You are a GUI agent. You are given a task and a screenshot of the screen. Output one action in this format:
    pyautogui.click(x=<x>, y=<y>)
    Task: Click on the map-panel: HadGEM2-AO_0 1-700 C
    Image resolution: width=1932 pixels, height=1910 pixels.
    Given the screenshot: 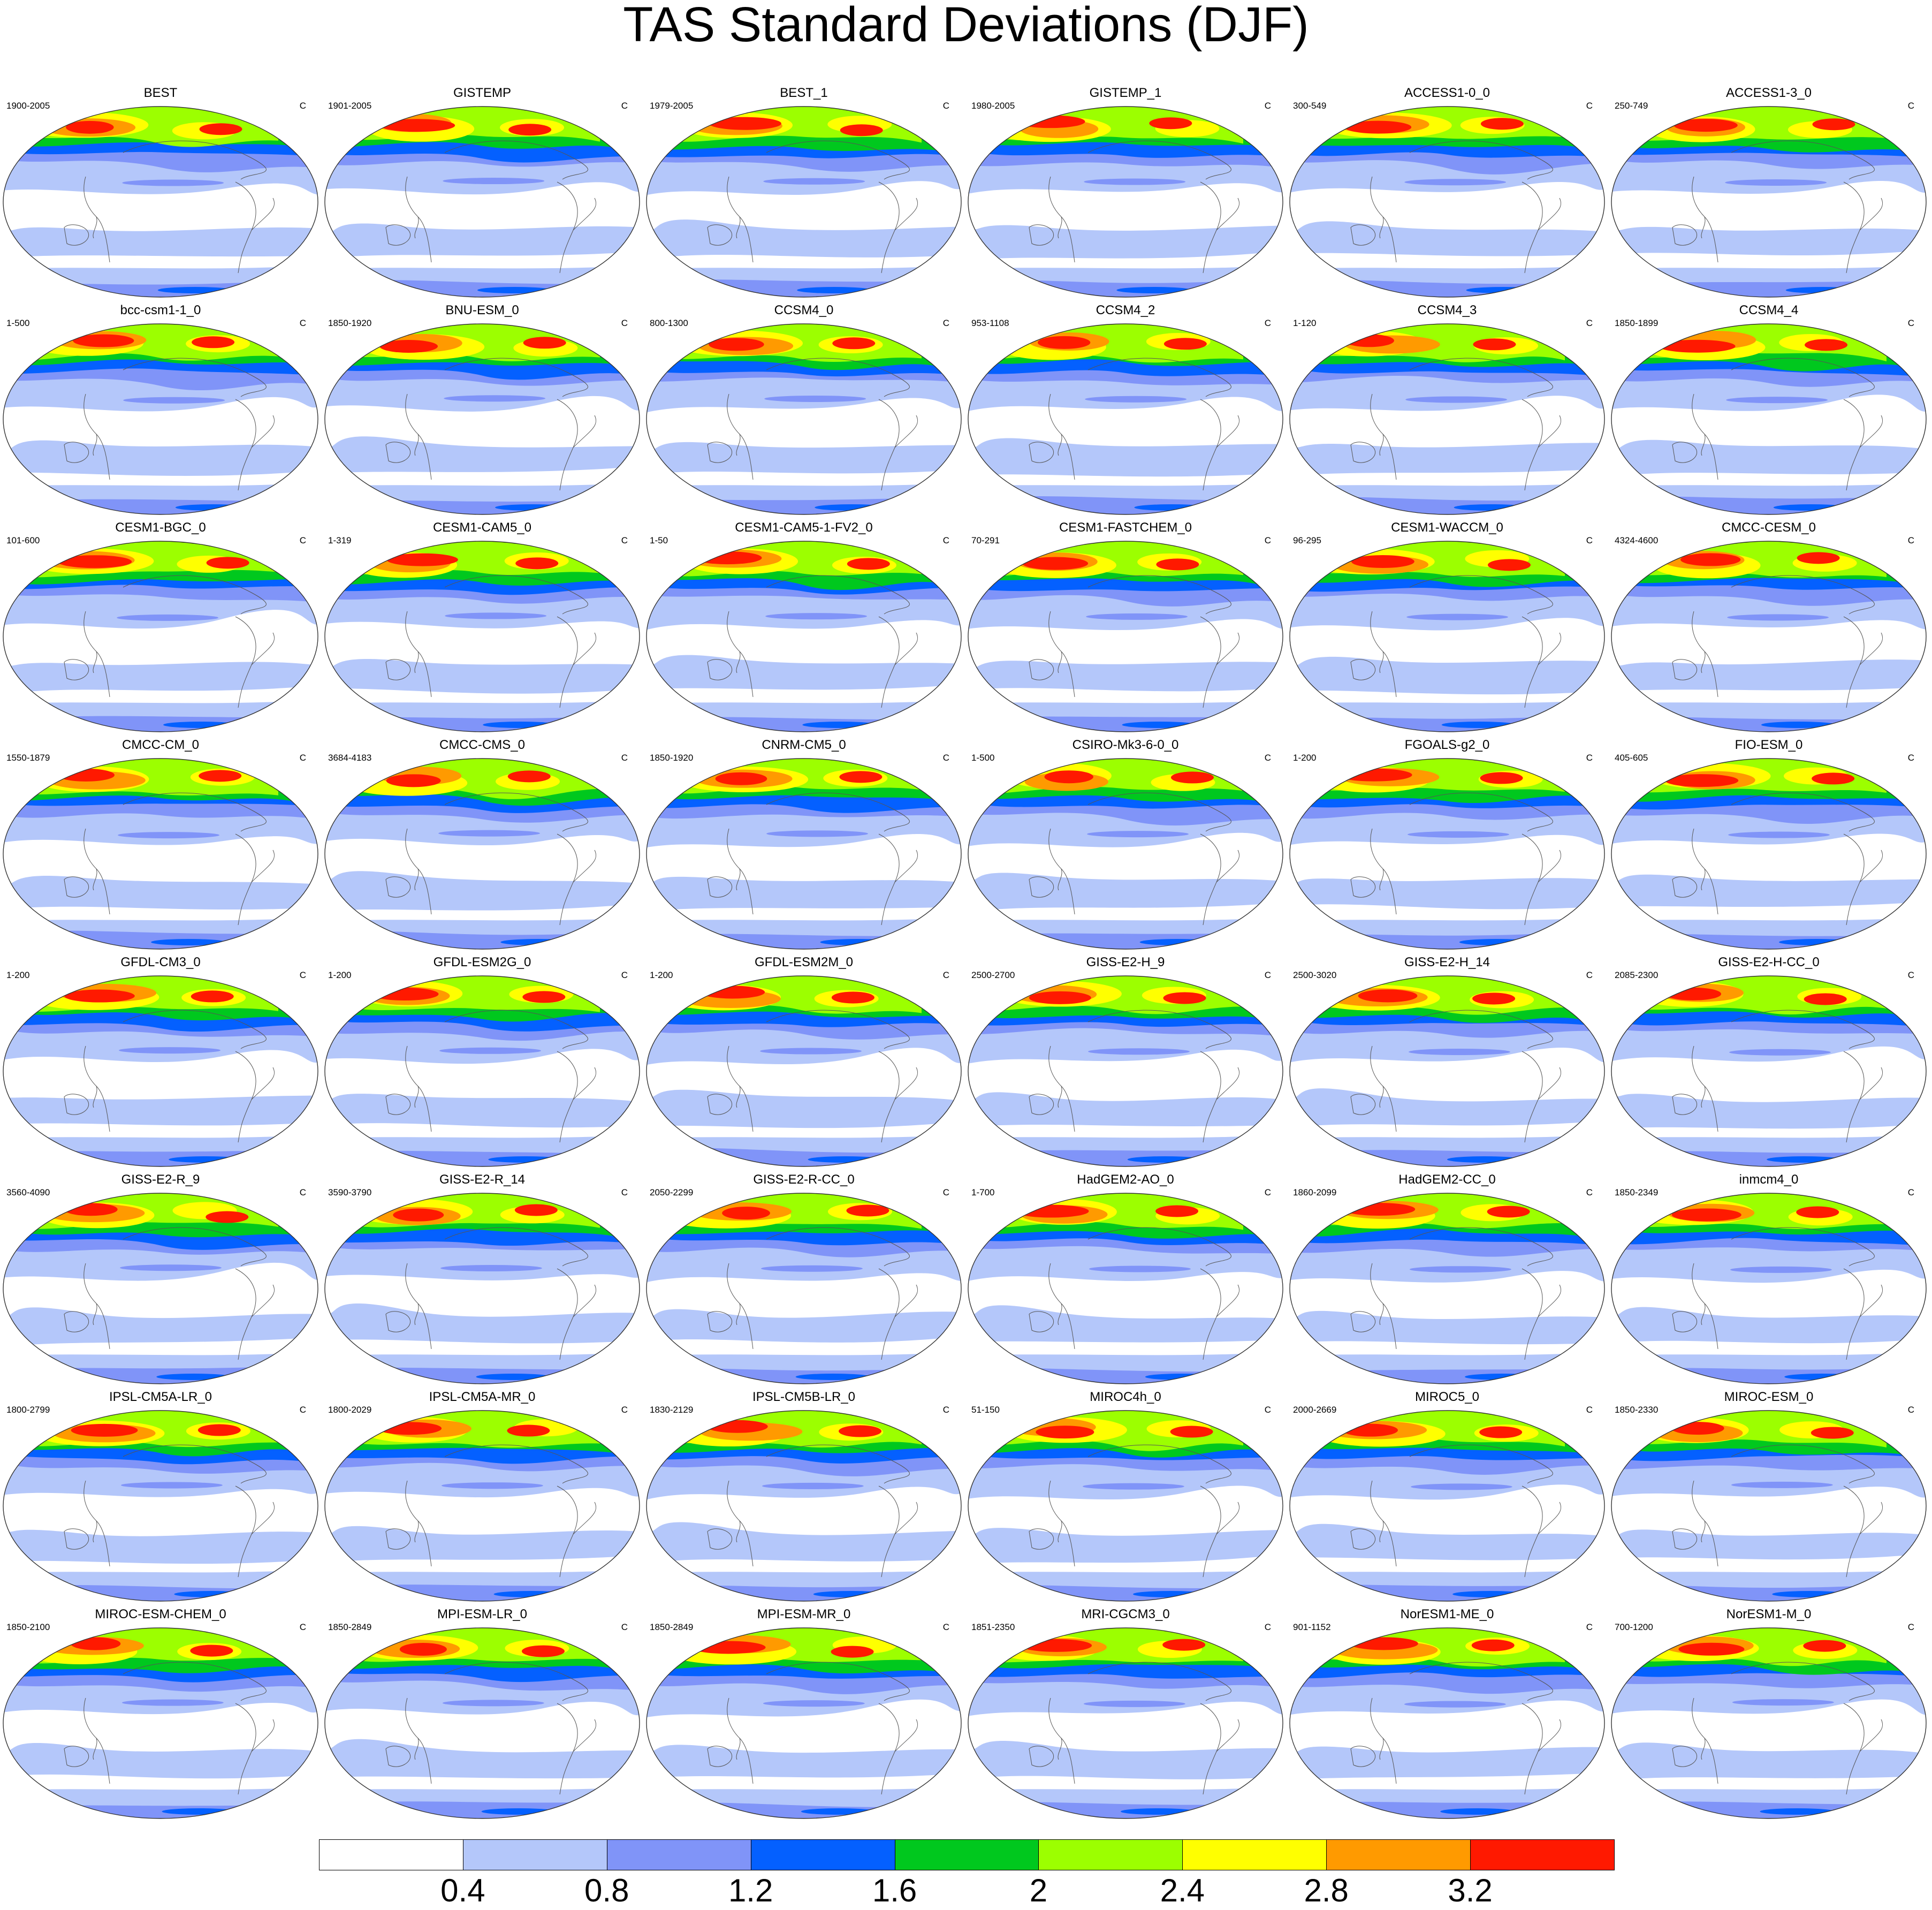 What is the action you would take?
    pyautogui.click(x=1125, y=1279)
    